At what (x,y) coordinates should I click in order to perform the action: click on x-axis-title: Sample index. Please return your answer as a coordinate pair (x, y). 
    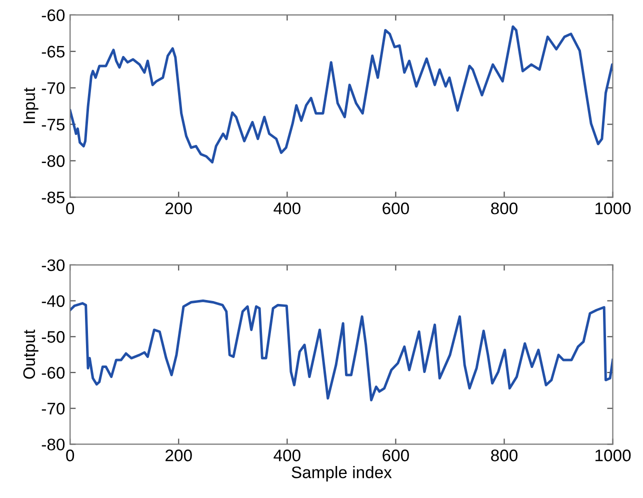
    Looking at the image, I should click on (342, 474).